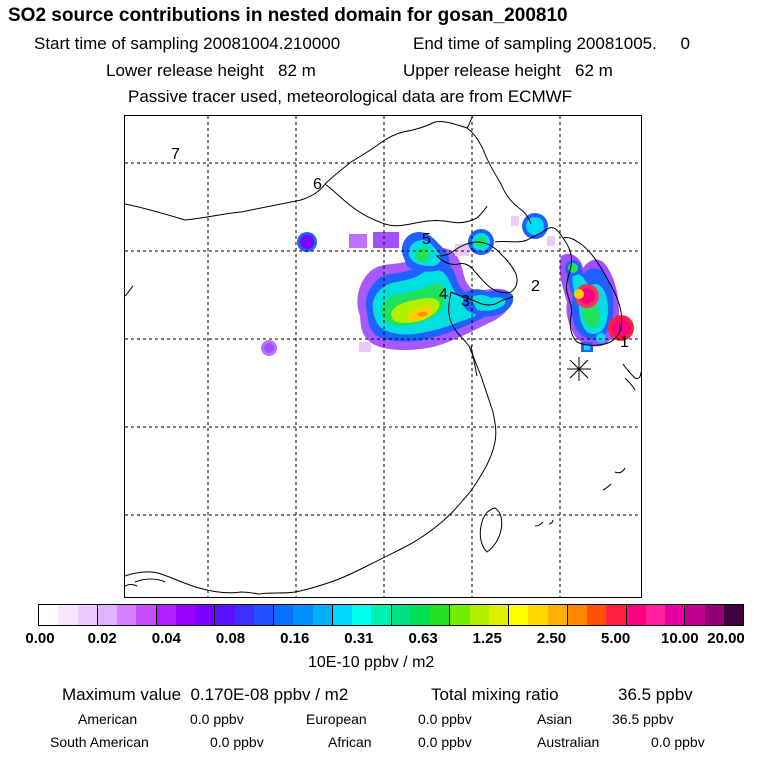  What do you see at coordinates (555, 719) in the screenshot?
I see `source-name-asian: Asian` at bounding box center [555, 719].